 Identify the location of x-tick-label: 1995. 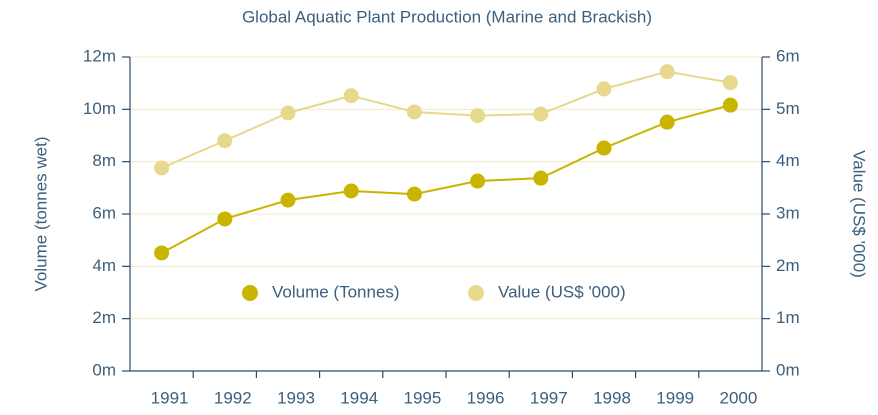
(422, 397).